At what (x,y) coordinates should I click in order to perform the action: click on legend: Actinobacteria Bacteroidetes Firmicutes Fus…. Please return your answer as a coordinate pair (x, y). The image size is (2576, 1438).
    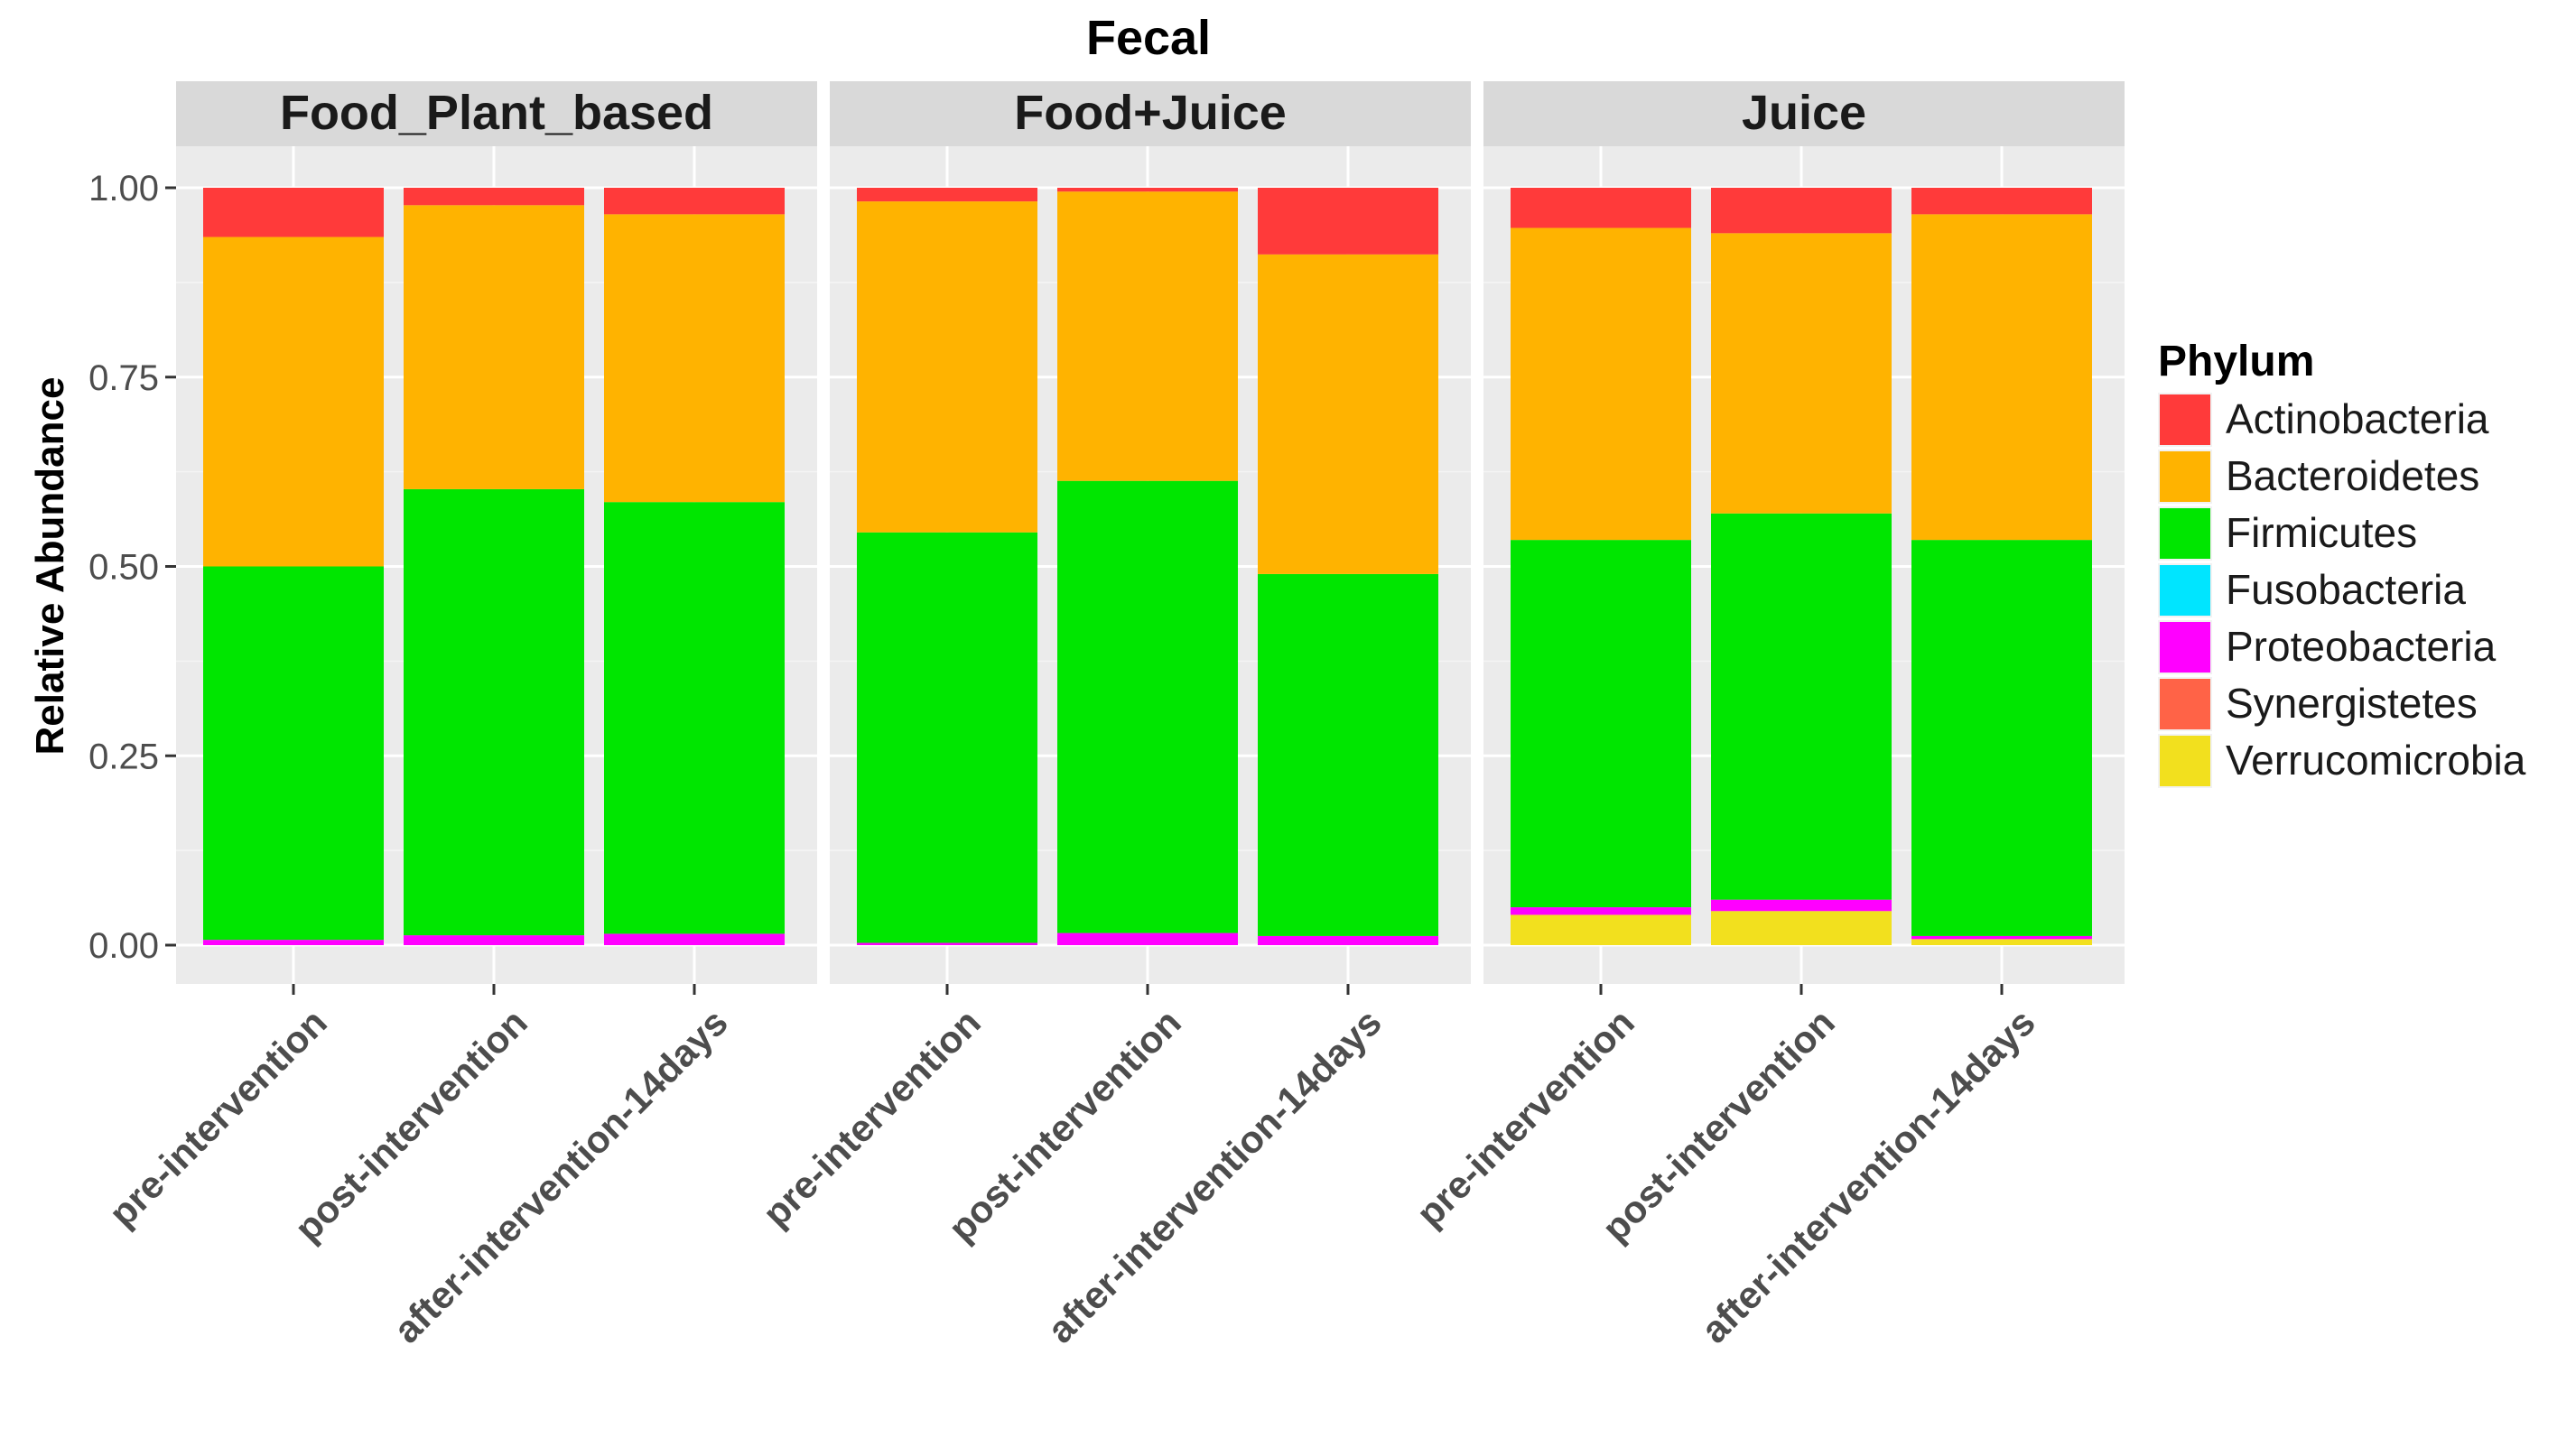
    Looking at the image, I should click on (2342, 590).